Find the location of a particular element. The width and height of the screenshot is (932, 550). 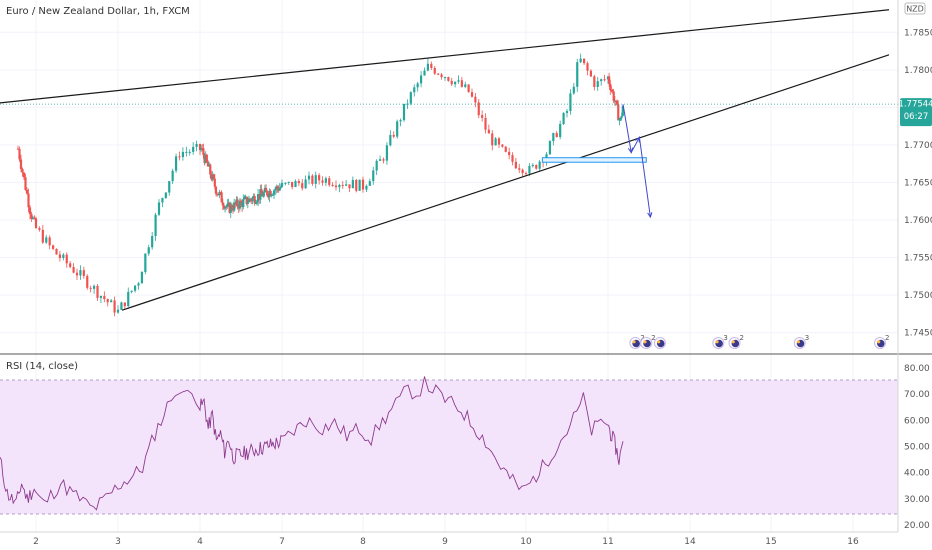

support-zone is located at coordinates (594, 160).